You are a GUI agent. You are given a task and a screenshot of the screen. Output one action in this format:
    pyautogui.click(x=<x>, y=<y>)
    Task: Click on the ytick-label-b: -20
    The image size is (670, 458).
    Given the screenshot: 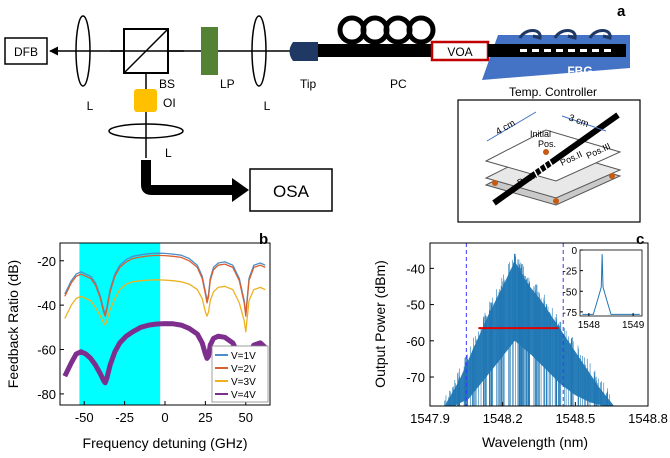 What is the action you would take?
    pyautogui.click(x=46, y=261)
    